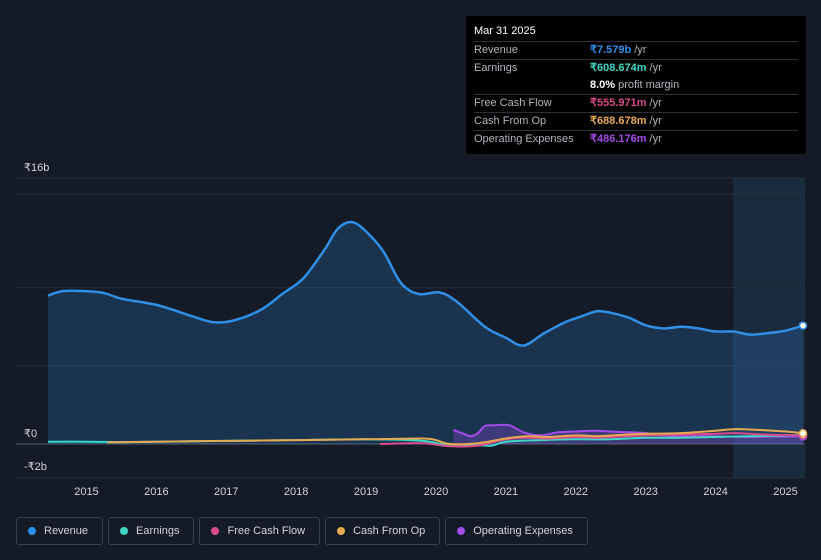 The image size is (821, 560). What do you see at coordinates (158, 531) in the screenshot?
I see `legend-label: Earnings` at bounding box center [158, 531].